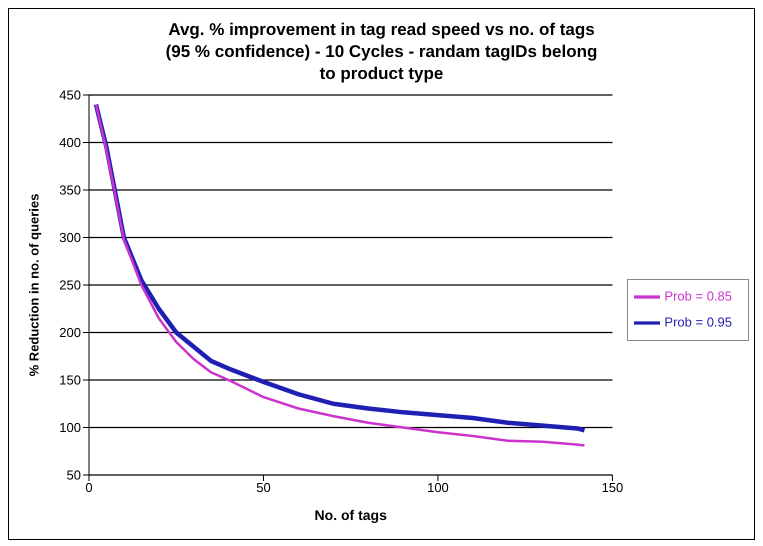 The image size is (763, 546). Describe the element at coordinates (70, 95) in the screenshot. I see `y-tick-label: 450` at that location.